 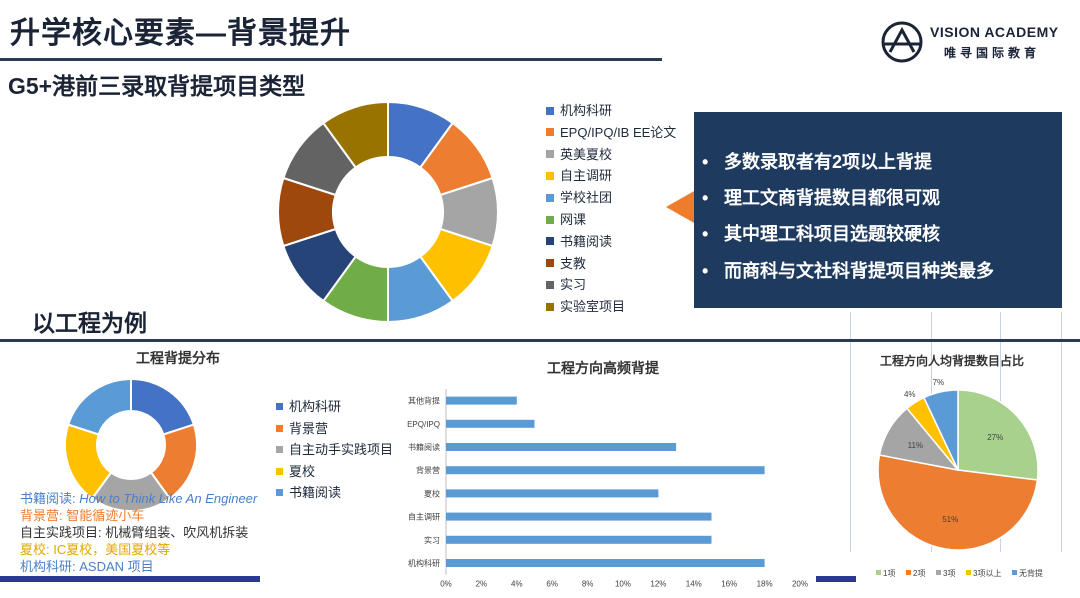 I want to click on legend-item: 自主调研, so click(x=579, y=176).